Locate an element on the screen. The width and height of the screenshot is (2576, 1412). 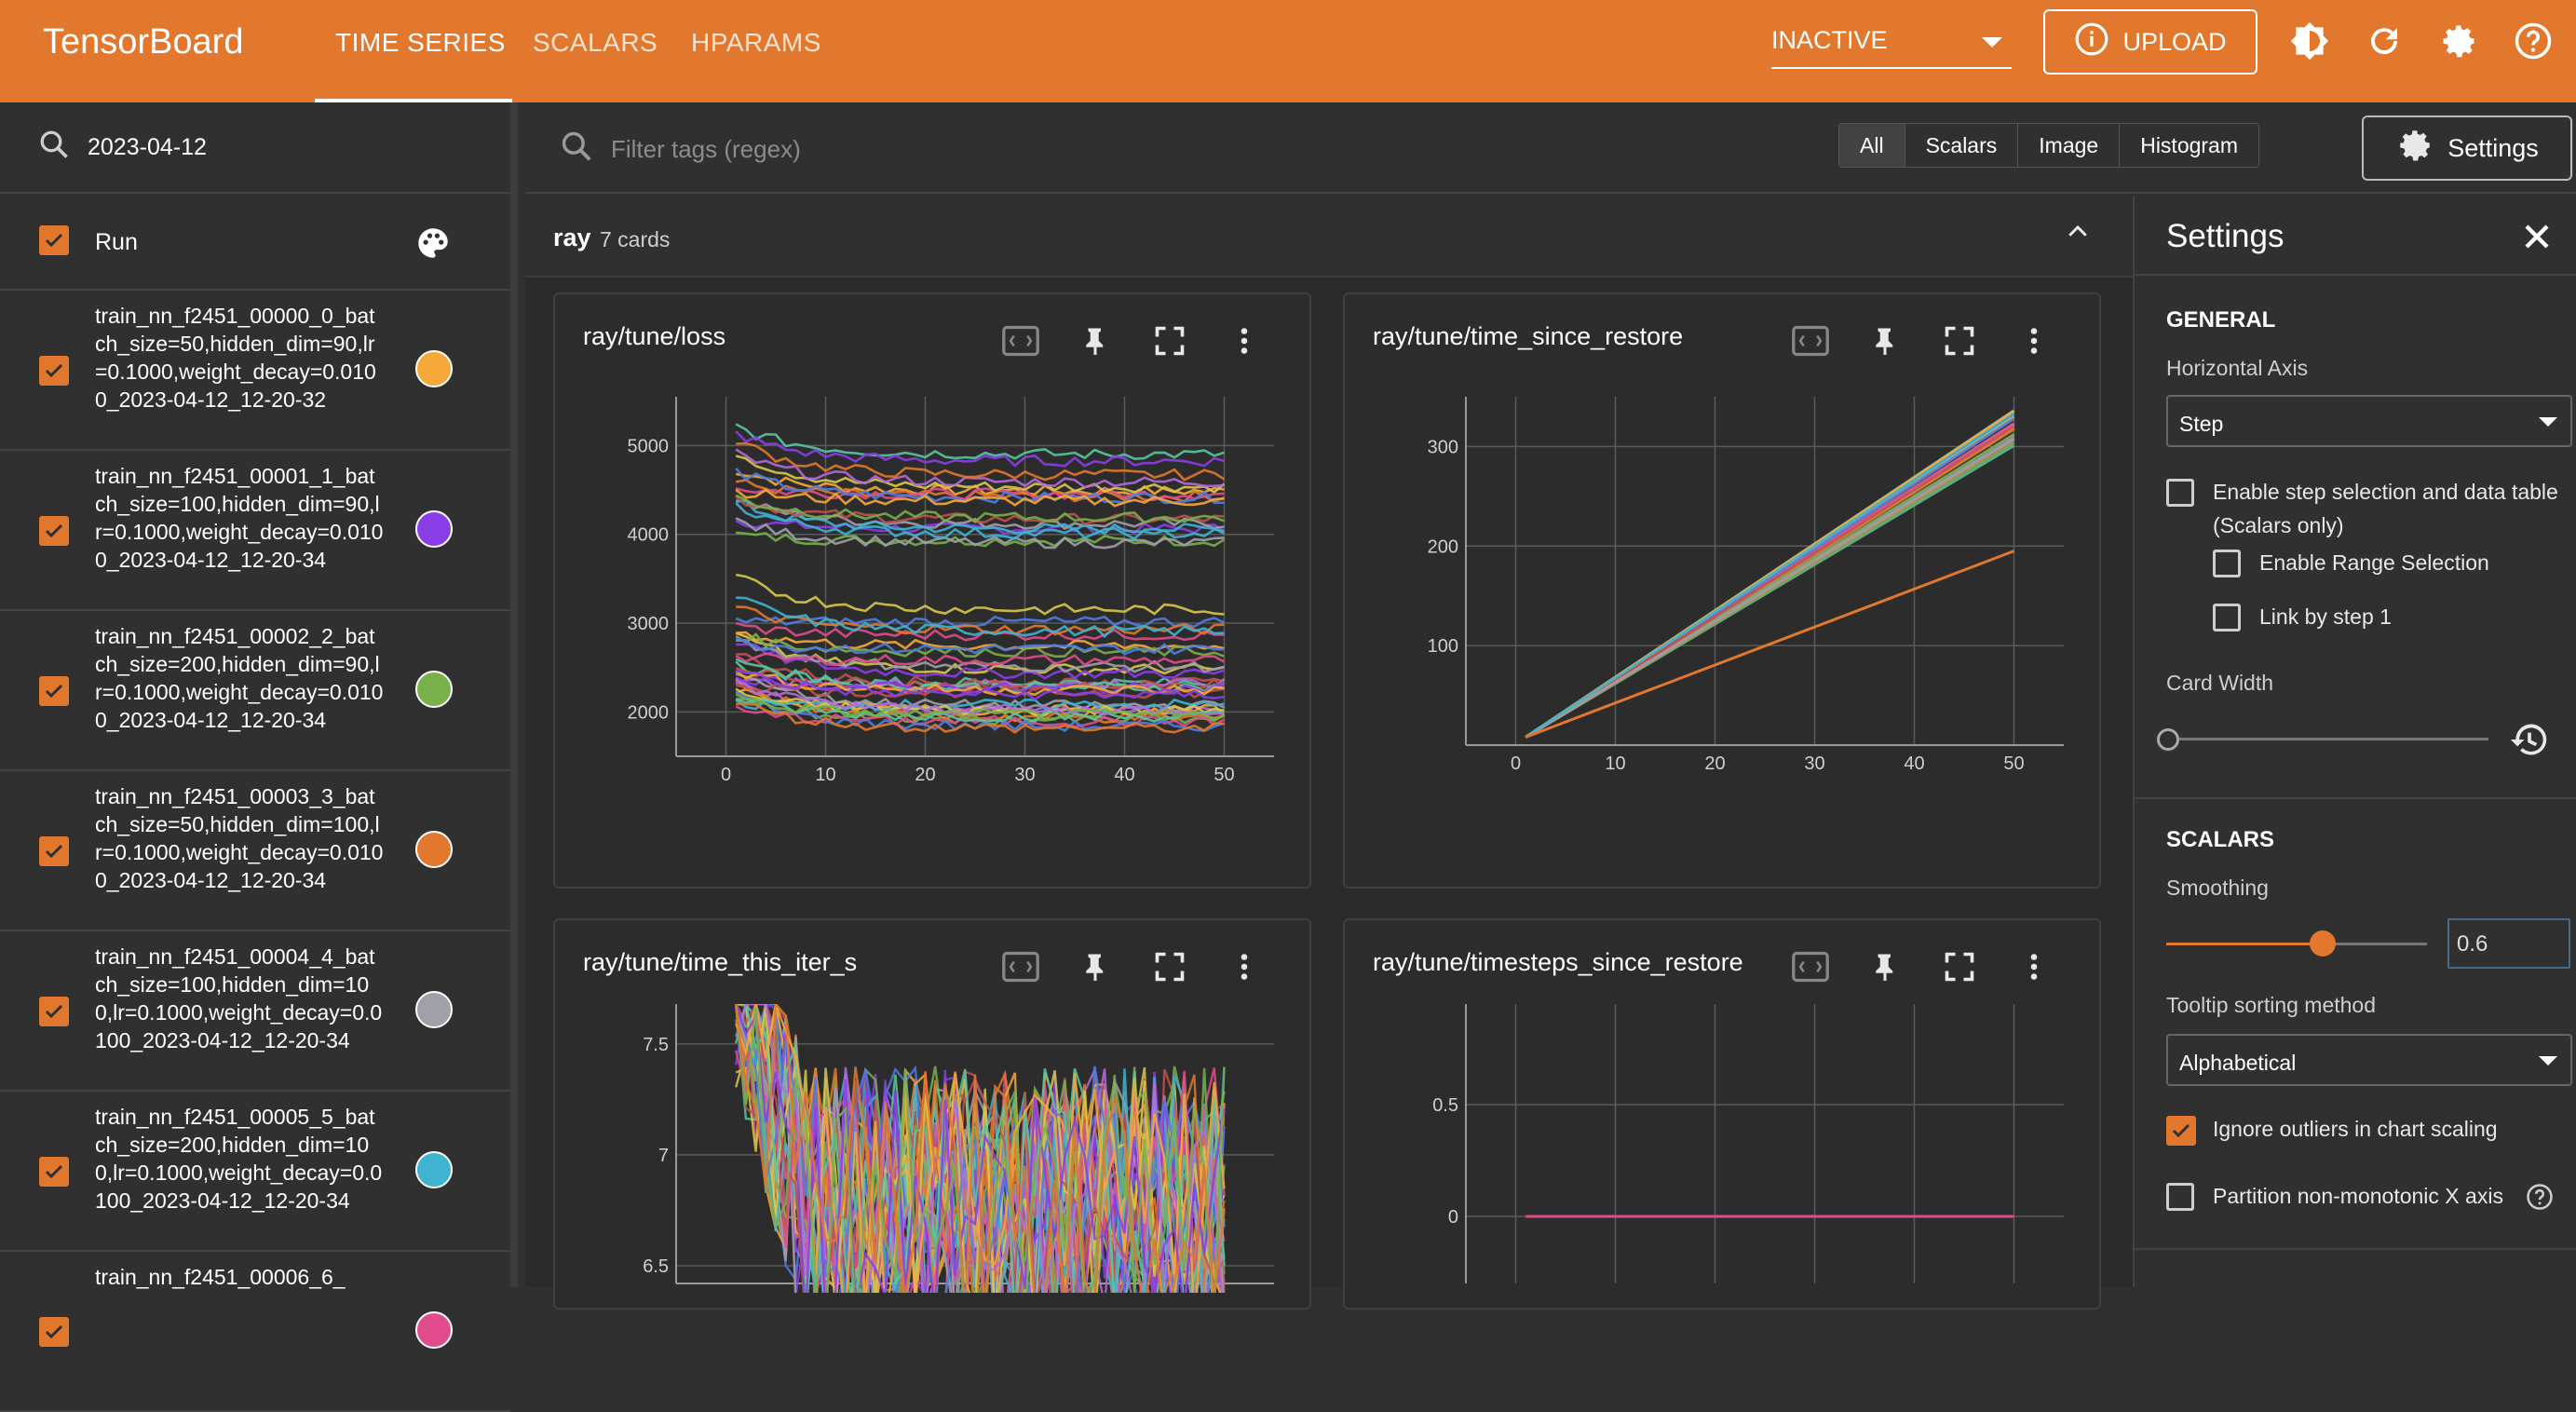
card-group-header: ray 7 cards is located at coordinates (1329, 236).